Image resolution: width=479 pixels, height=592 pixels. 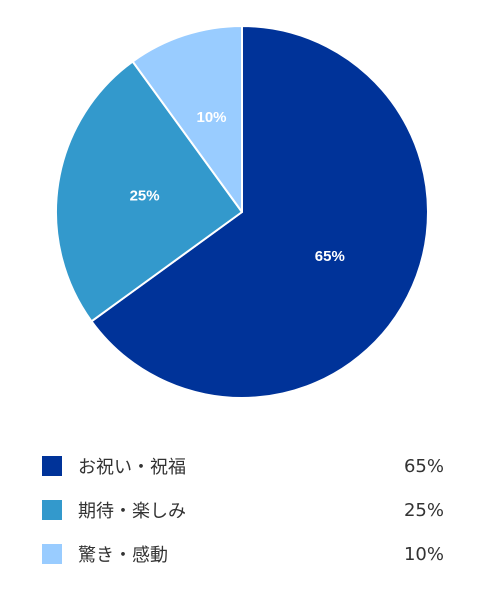 What do you see at coordinates (52, 510) in the screenshot?
I see `legend-swatch-anticipation` at bounding box center [52, 510].